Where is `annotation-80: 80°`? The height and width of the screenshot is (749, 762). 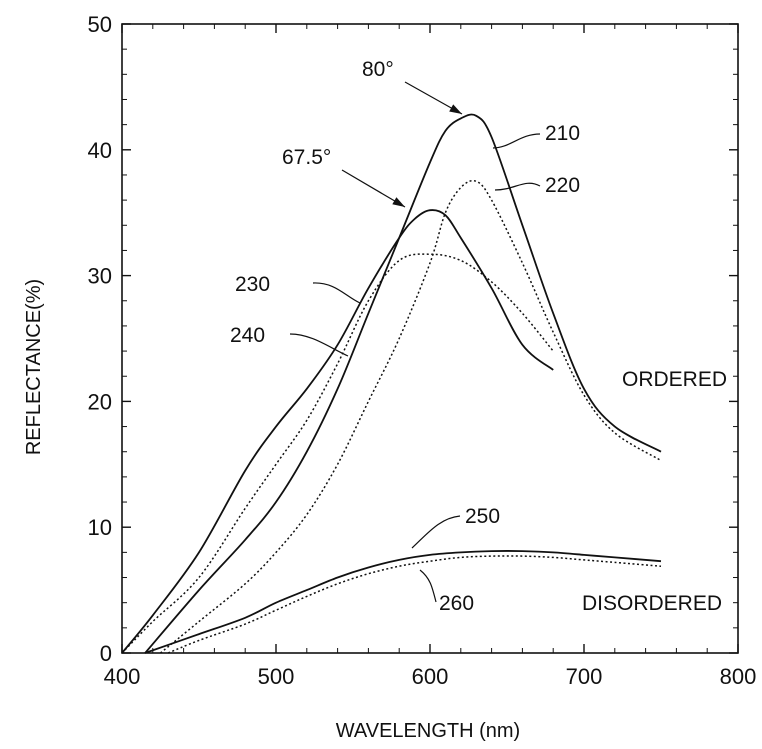 annotation-80: 80° is located at coordinates (378, 69).